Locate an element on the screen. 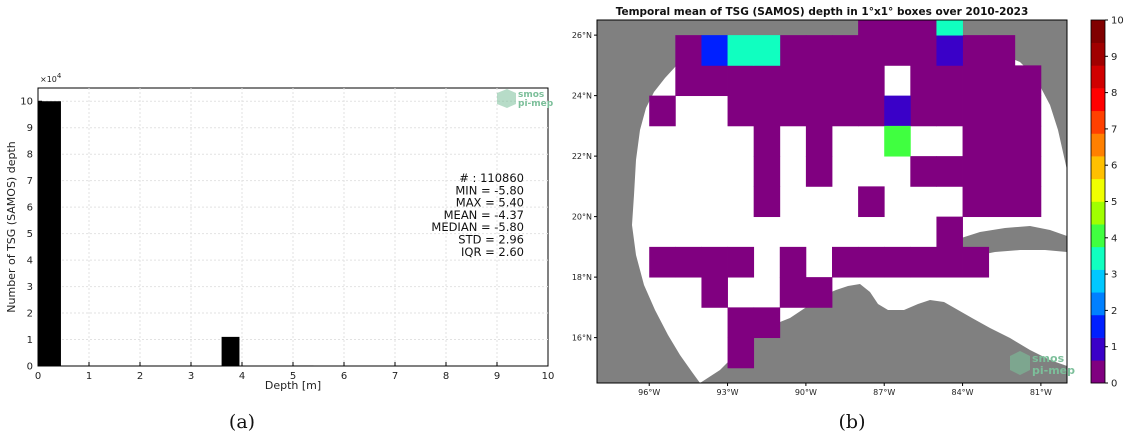 The image size is (1128, 439). x-tick-label: 4 is located at coordinates (242, 376).